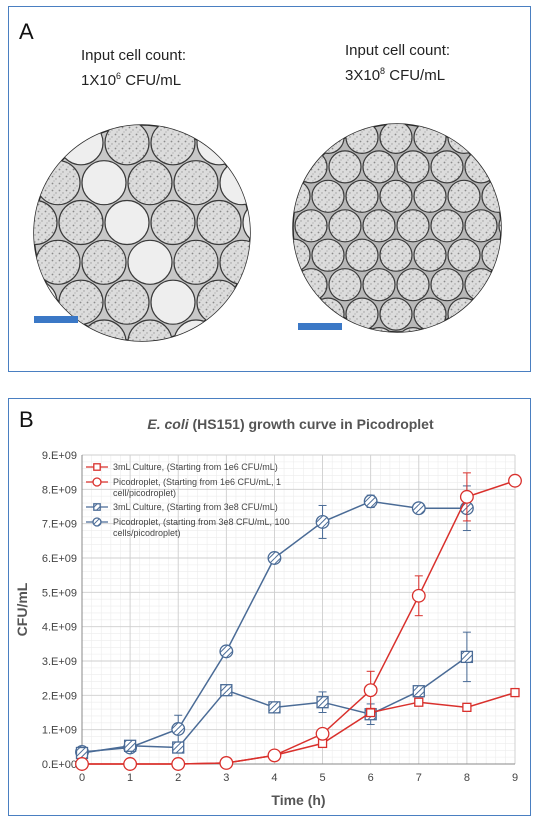  I want to click on x-tick-label: 7, so click(419, 778).